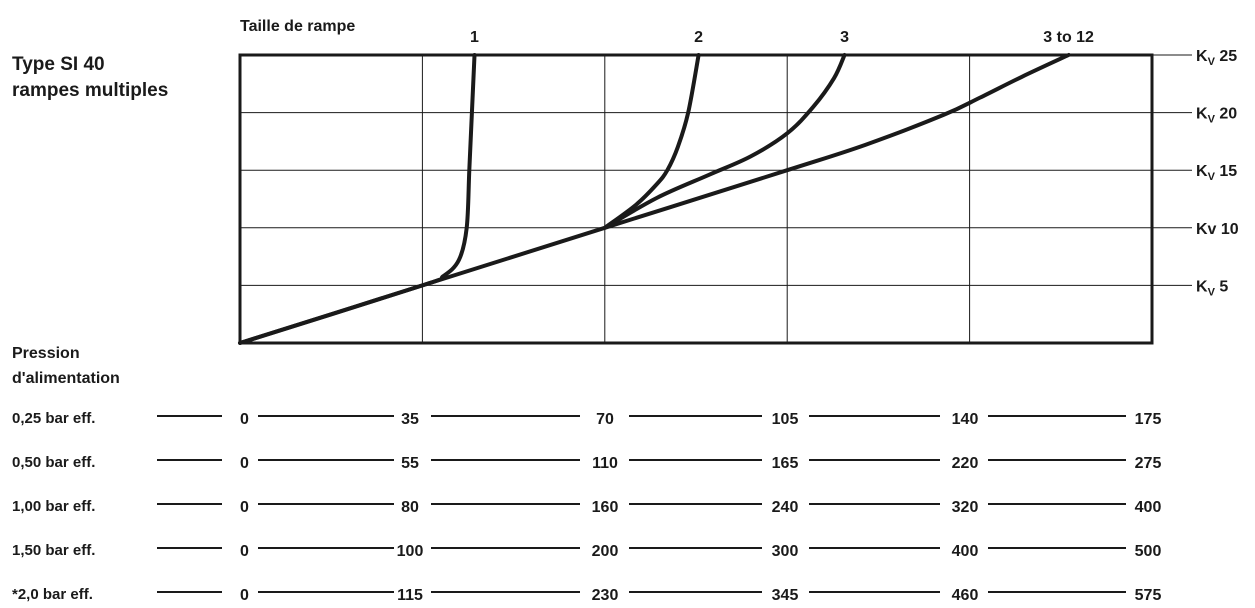 Image resolution: width=1255 pixels, height=608 pixels. Describe the element at coordinates (1216, 173) in the screenshot. I see `kv-label-2: KV 15` at that location.